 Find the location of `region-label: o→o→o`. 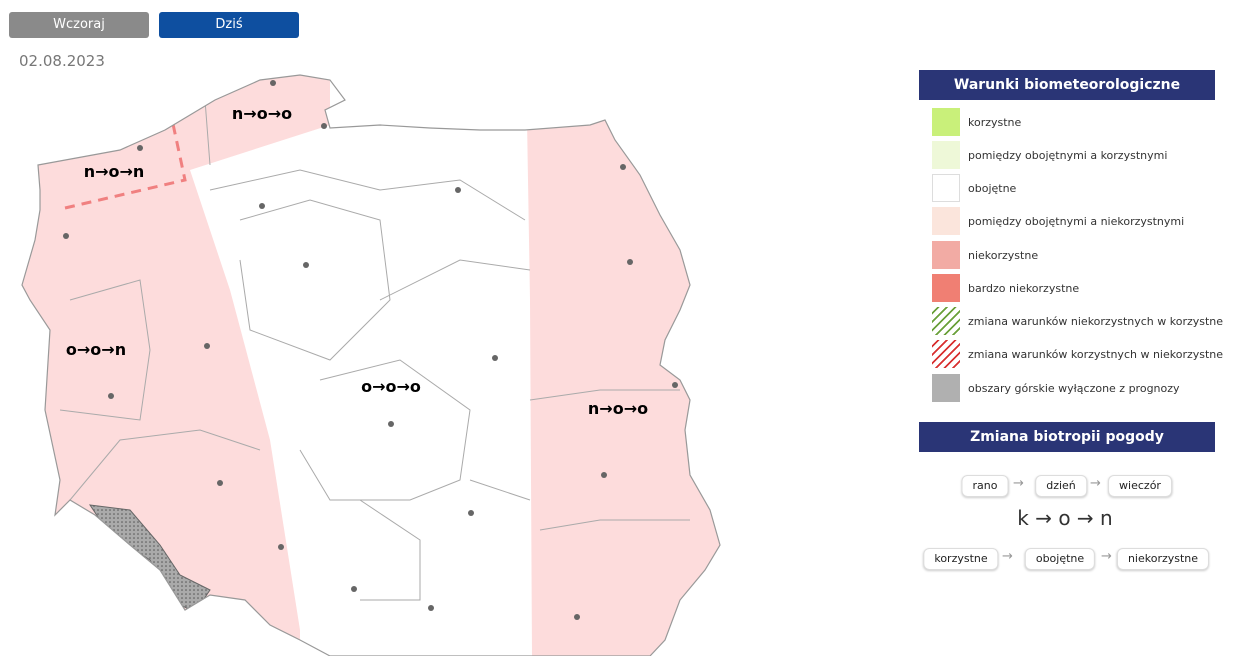

region-label: o→o→o is located at coordinates (391, 386).